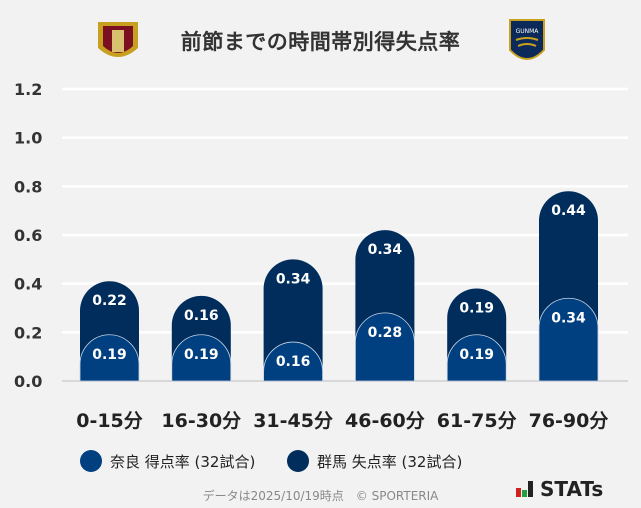 The width and height of the screenshot is (641, 508). Describe the element at coordinates (28, 89) in the screenshot. I see `y-tick-label: 1.2` at that location.